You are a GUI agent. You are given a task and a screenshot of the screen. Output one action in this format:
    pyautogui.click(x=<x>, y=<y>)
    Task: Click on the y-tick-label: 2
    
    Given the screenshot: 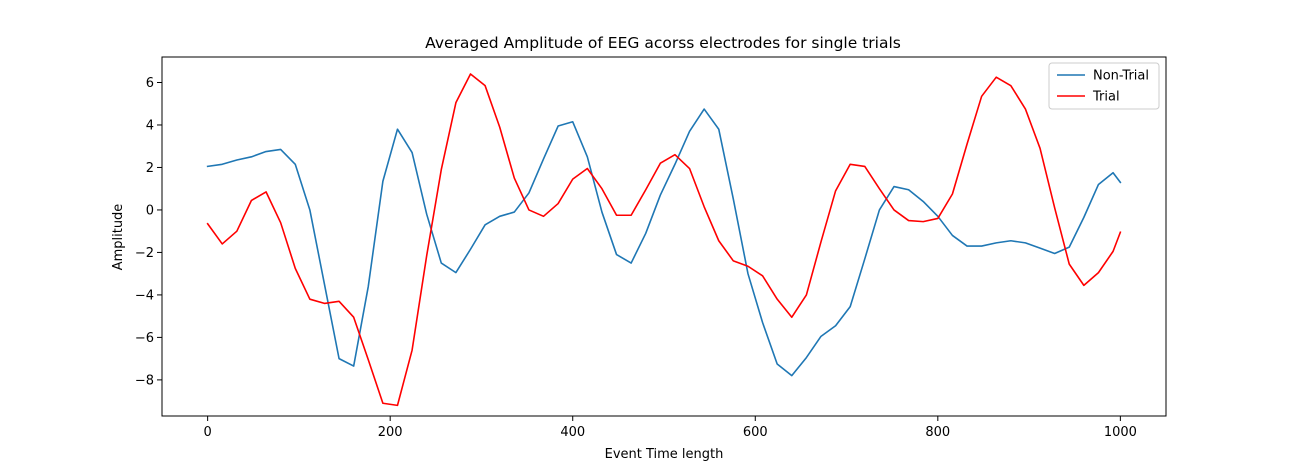 What is the action you would take?
    pyautogui.click(x=150, y=168)
    